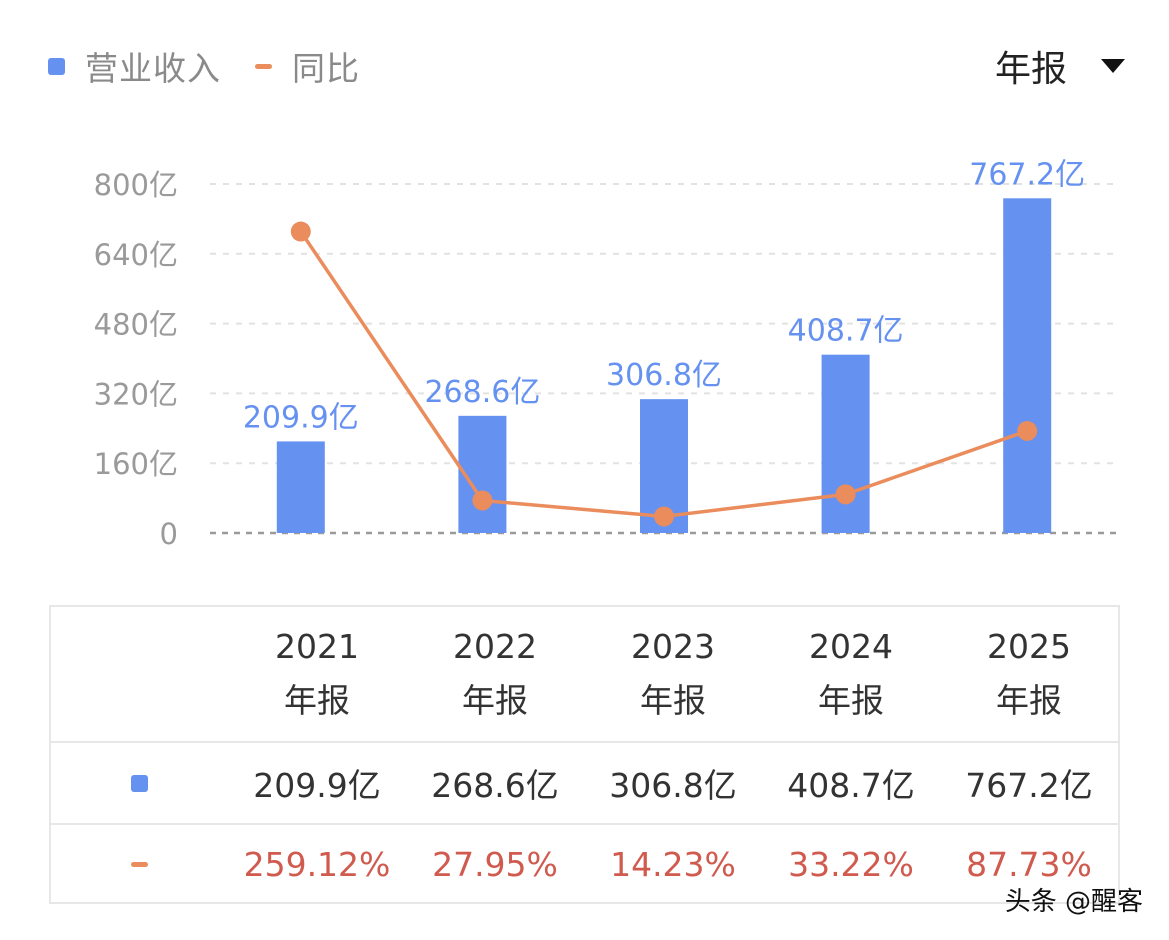 Image resolution: width=1169 pixels, height=940 pixels. What do you see at coordinates (482, 392) in the screenshot?
I see `bar-data-label: 268.6亿` at bounding box center [482, 392].